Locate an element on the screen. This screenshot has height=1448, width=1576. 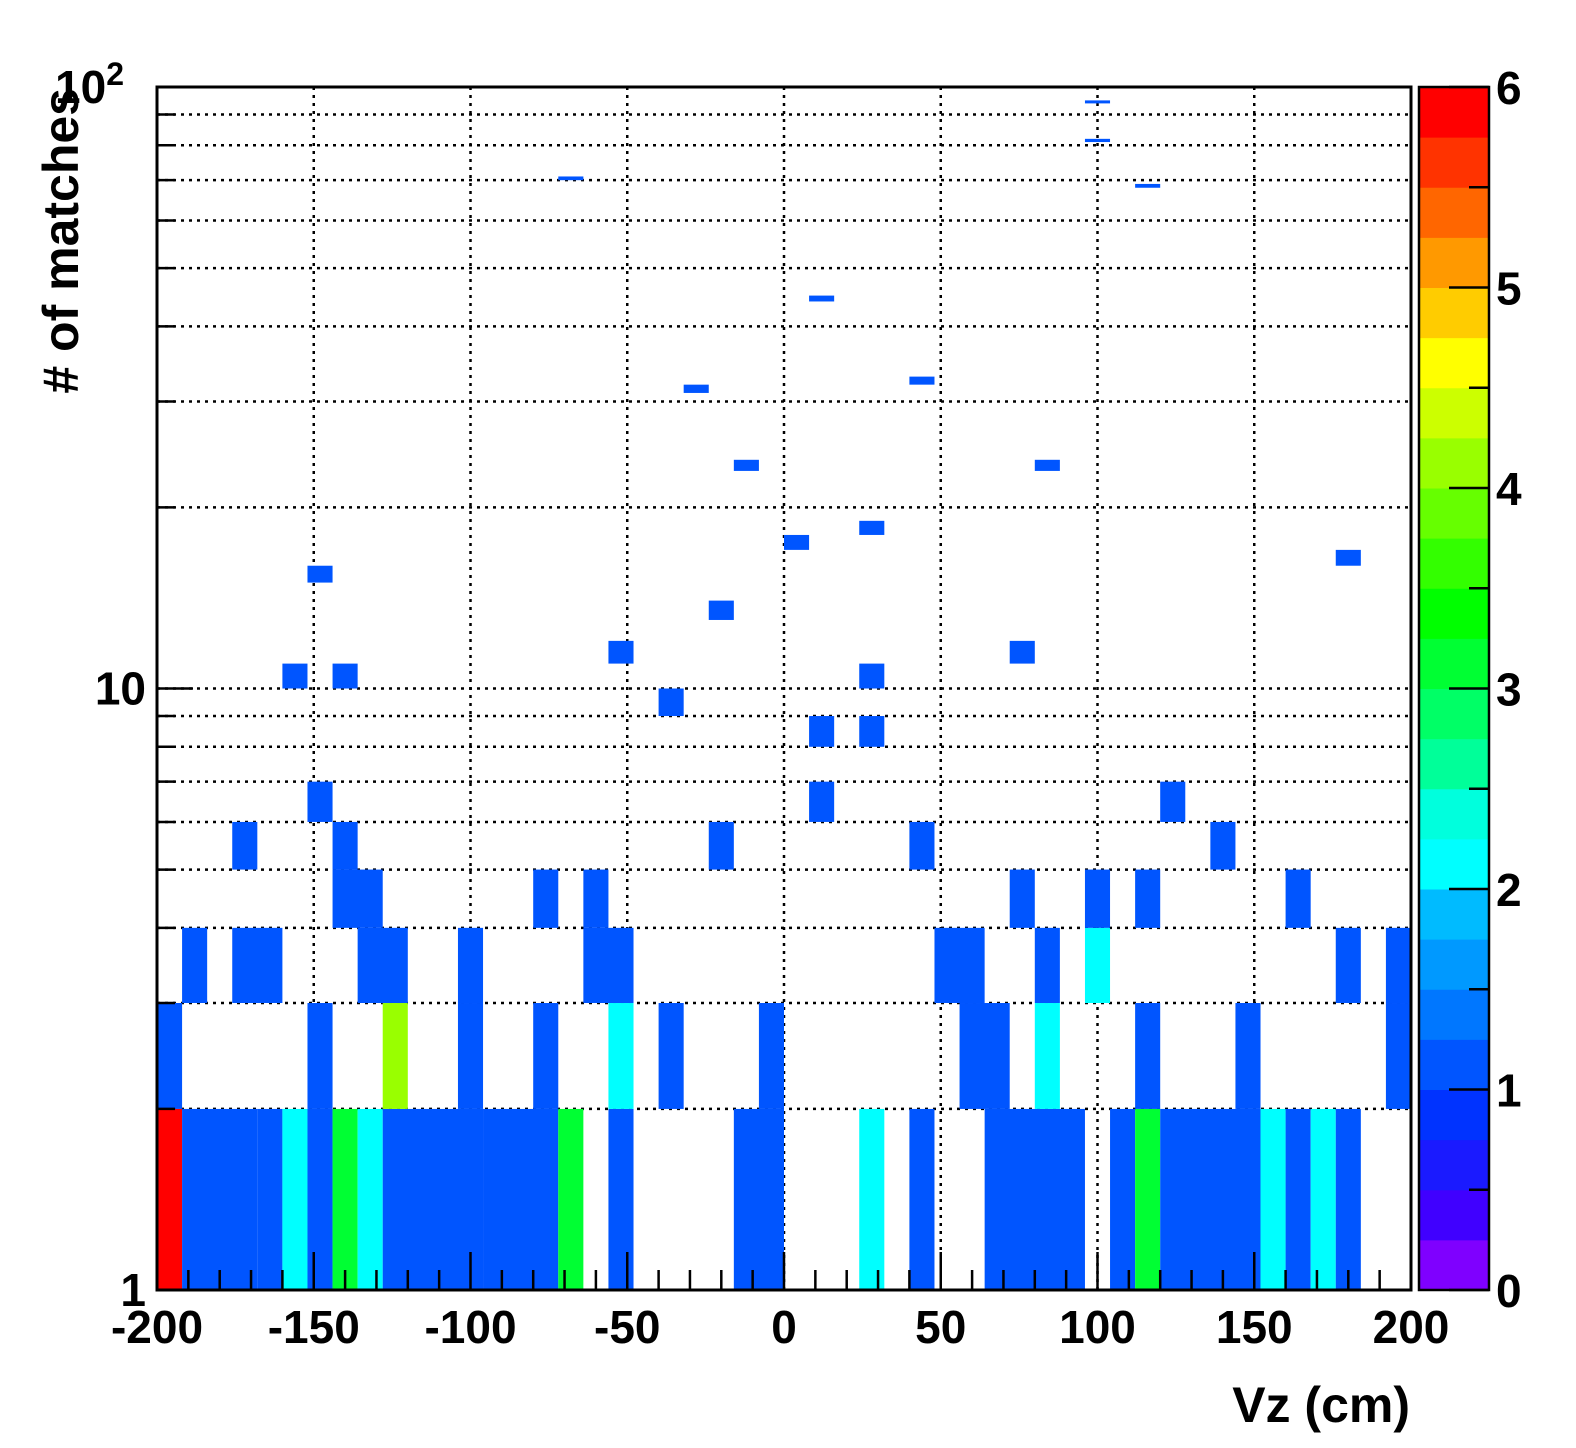
colorbar-tick-label: 3 is located at coordinates (1509, 690).